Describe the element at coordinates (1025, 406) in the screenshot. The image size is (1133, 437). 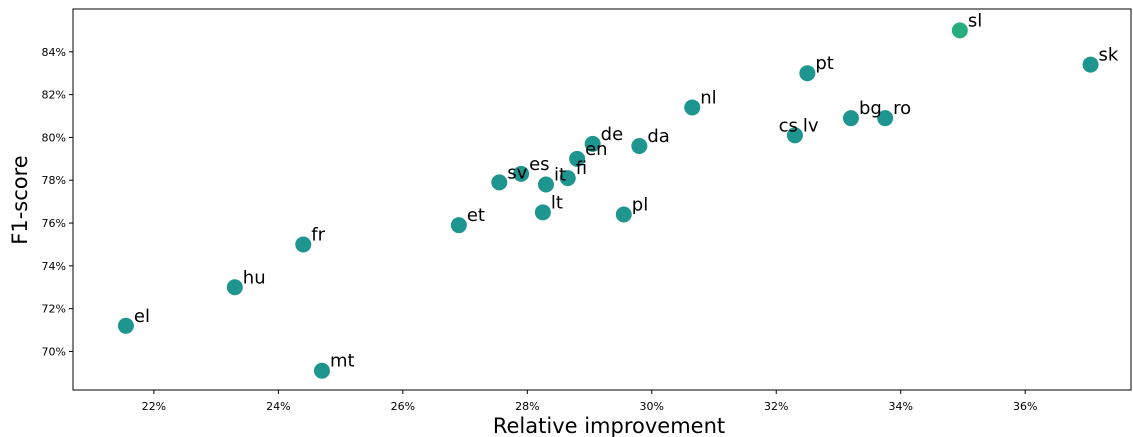
I see `x-tick-label: 36%` at that location.